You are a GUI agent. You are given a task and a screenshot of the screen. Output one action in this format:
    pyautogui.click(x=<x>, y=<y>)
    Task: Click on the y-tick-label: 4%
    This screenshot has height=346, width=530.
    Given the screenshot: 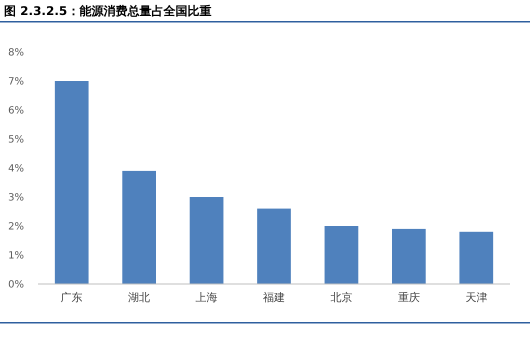 What is the action you would take?
    pyautogui.click(x=16, y=169)
    